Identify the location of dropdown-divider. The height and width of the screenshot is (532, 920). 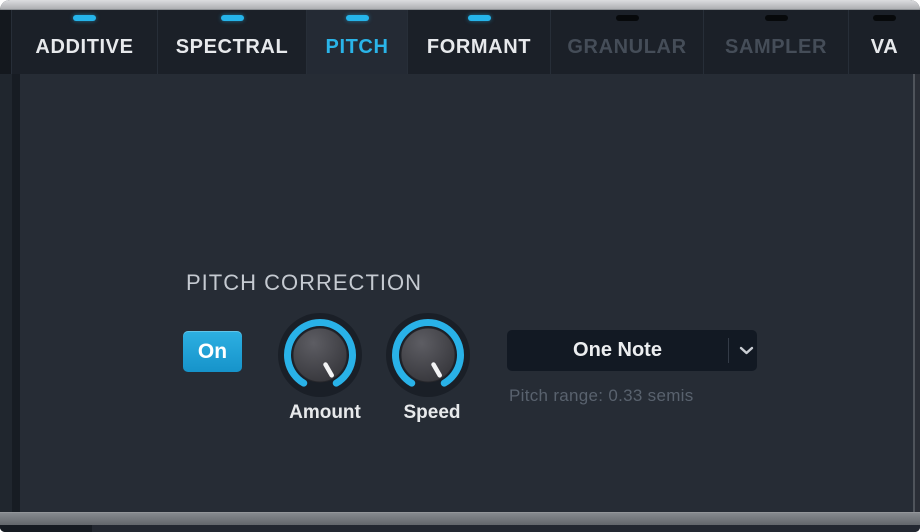
(728, 350).